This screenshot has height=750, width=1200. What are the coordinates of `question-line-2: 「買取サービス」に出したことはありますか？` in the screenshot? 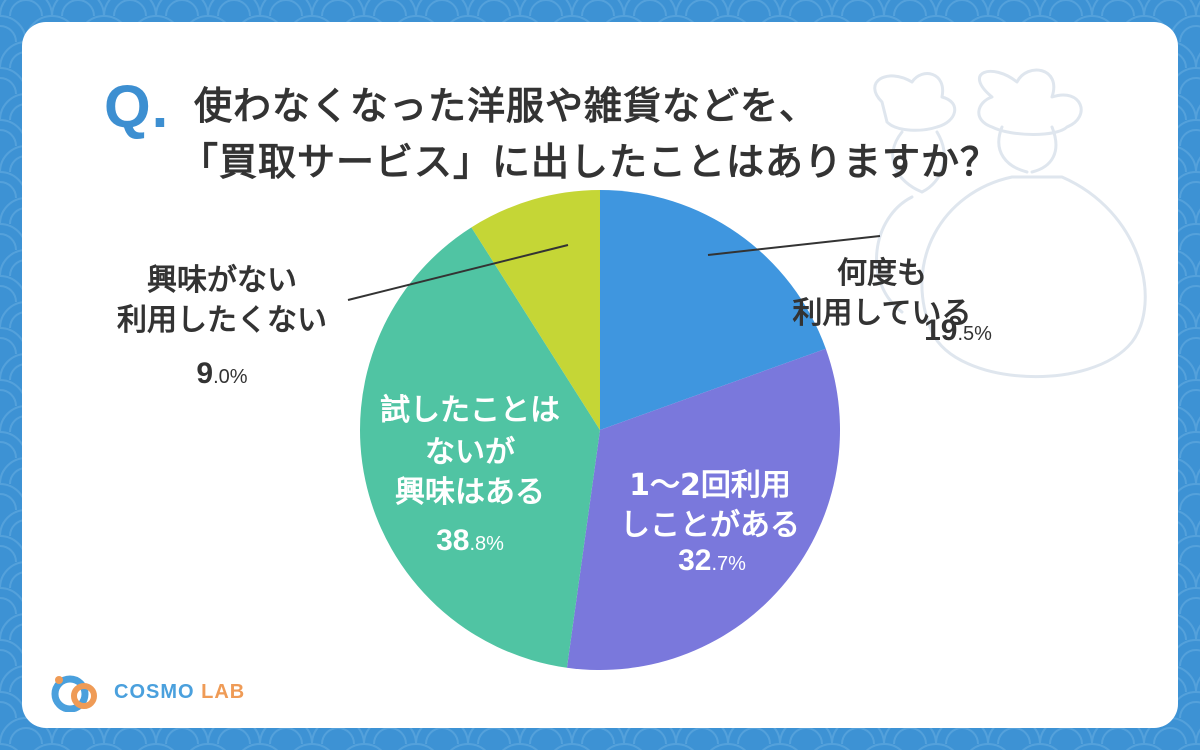 It's located at (590, 162).